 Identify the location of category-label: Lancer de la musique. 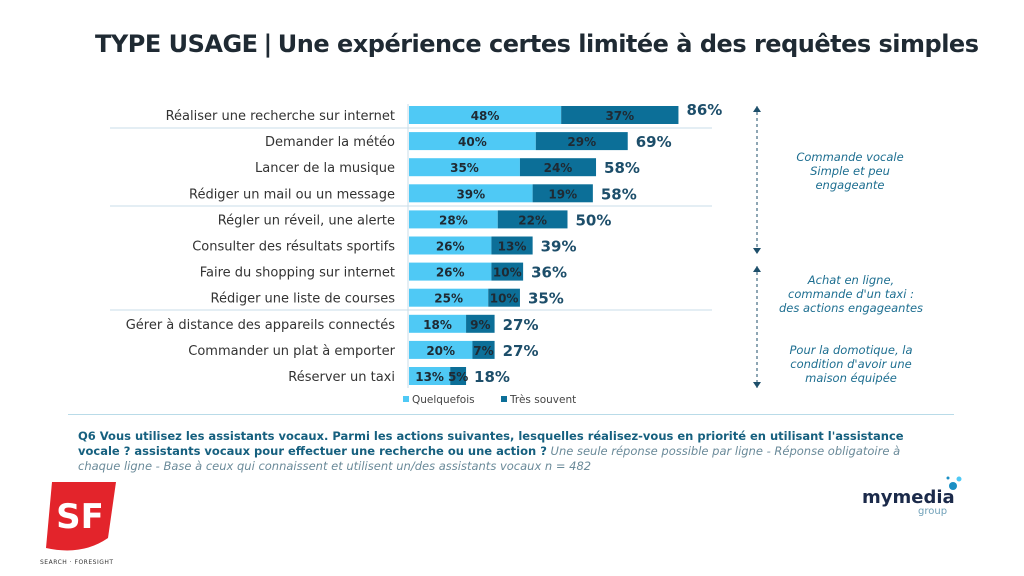
(325, 168).